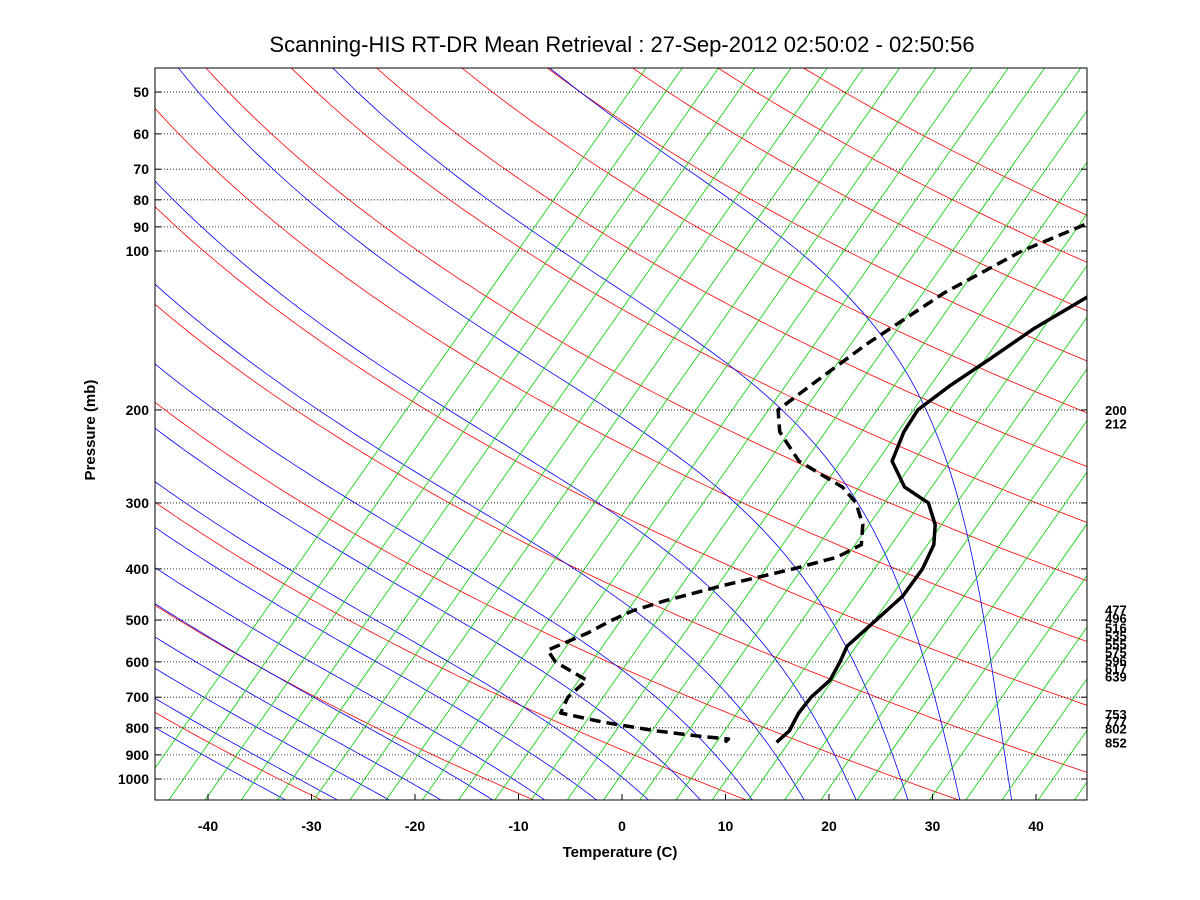  Describe the element at coordinates (311, 826) in the screenshot. I see `x-tick-label: -30` at that location.